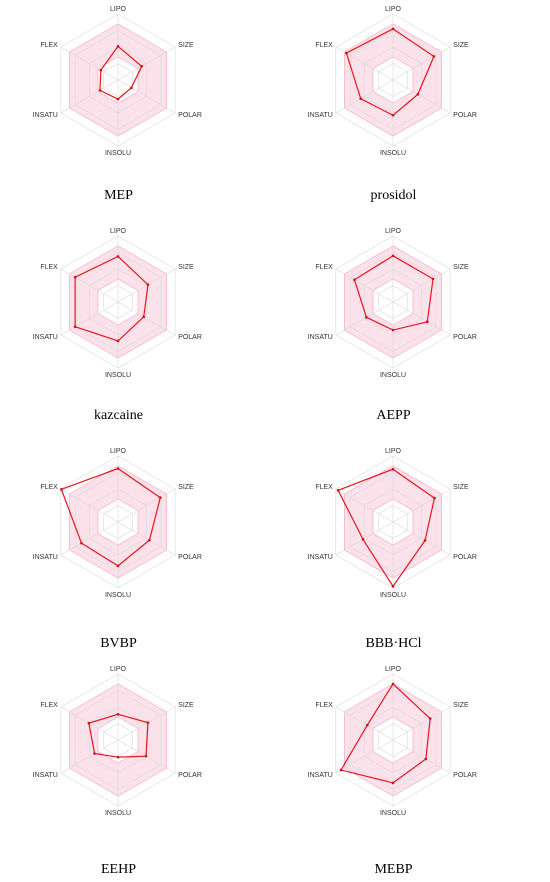  Describe the element at coordinates (393, 869) in the screenshot. I see `compound-caption: MEBP` at that location.